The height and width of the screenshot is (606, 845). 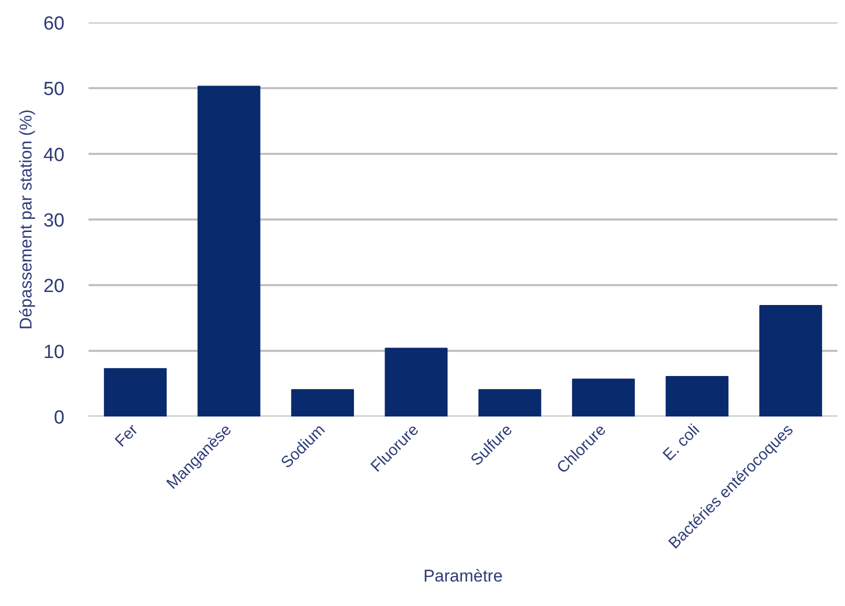 I want to click on y-tick-label: 20, so click(x=54, y=287).